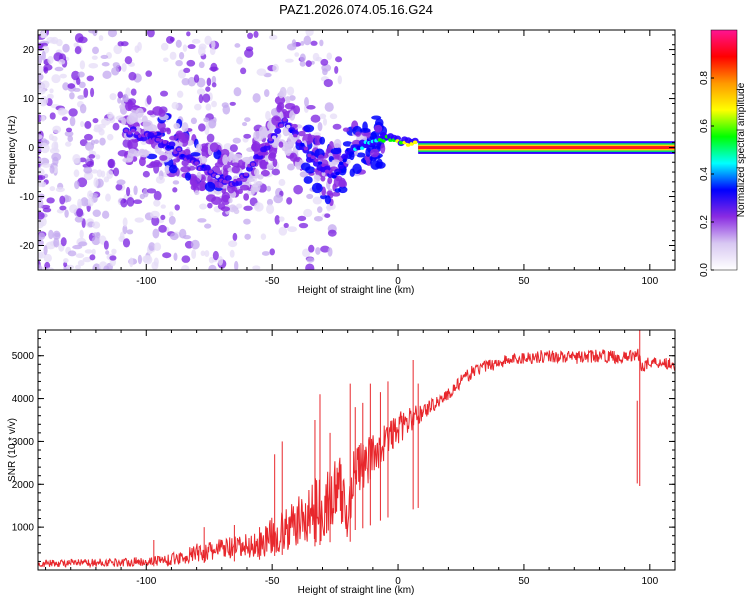 The image size is (750, 600). What do you see at coordinates (27, 197) in the screenshot?
I see `y-tick-label: -10` at bounding box center [27, 197].